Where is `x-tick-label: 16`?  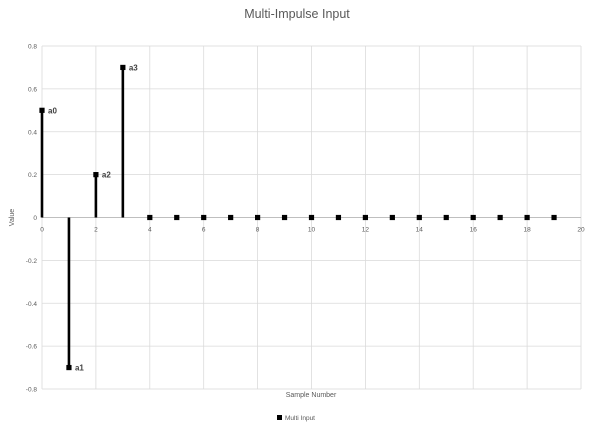
x-tick-label: 16 is located at coordinates (474, 230).